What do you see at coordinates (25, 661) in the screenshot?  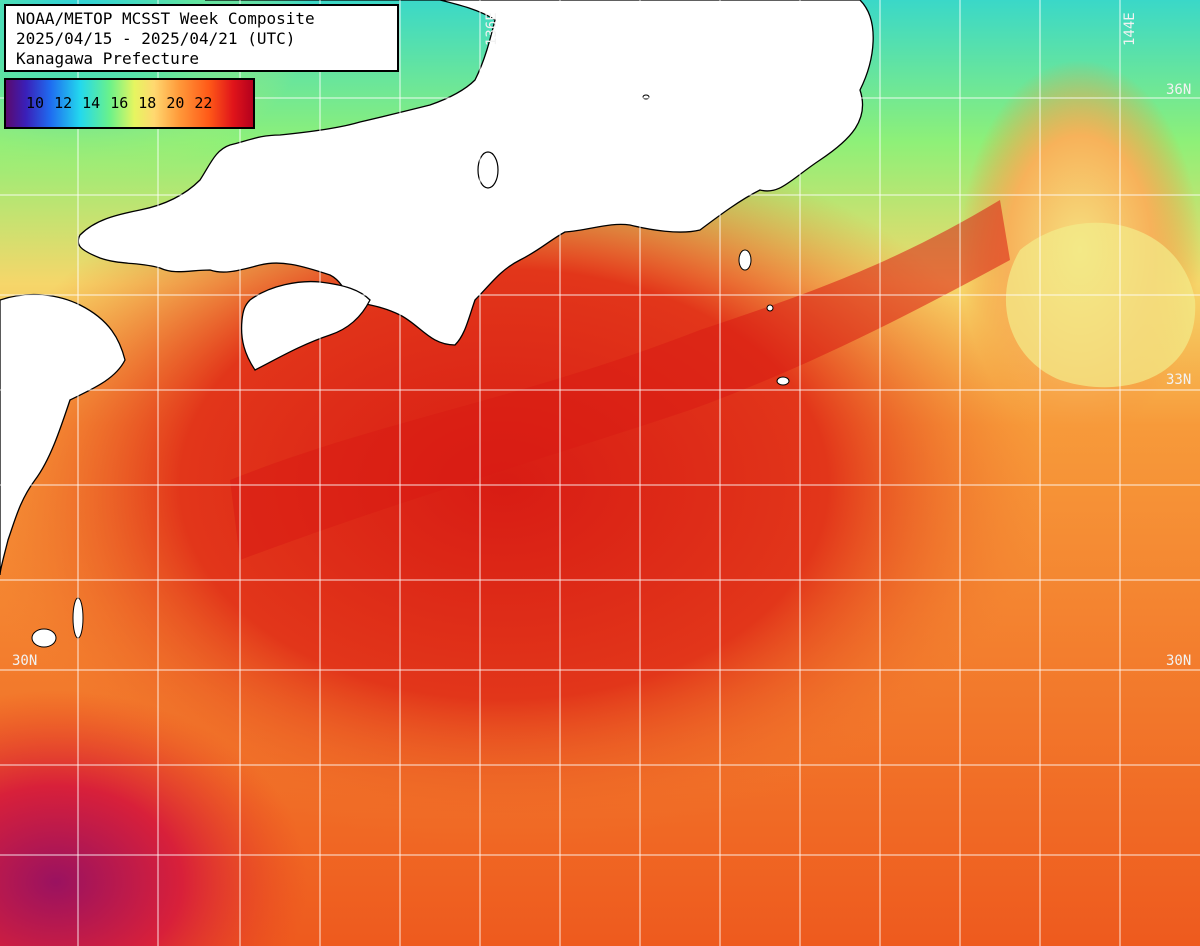 I see `lat-label-30n-left: 30N` at bounding box center [25, 661].